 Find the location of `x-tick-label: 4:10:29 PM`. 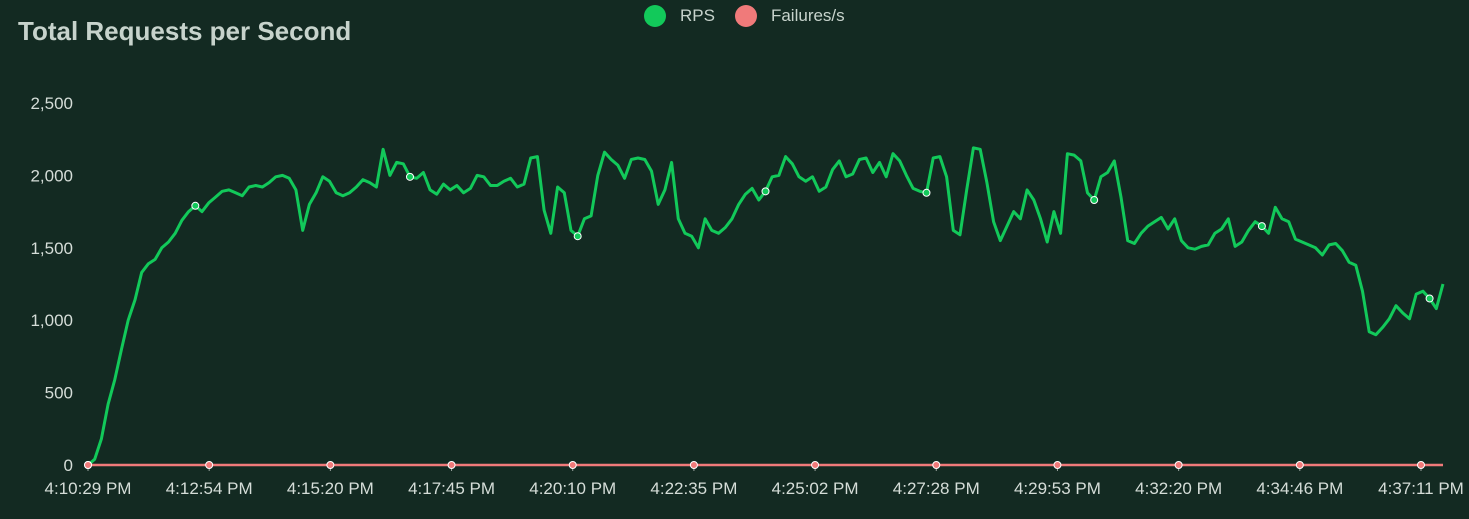

x-tick-label: 4:10:29 PM is located at coordinates (88, 488).